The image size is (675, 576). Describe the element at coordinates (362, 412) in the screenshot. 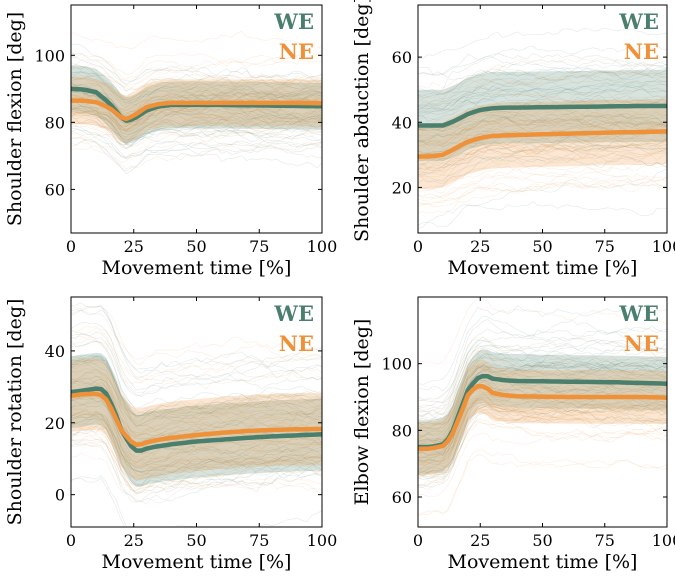

I see `y-axis-label: Elbow flexion [deg]` at that location.